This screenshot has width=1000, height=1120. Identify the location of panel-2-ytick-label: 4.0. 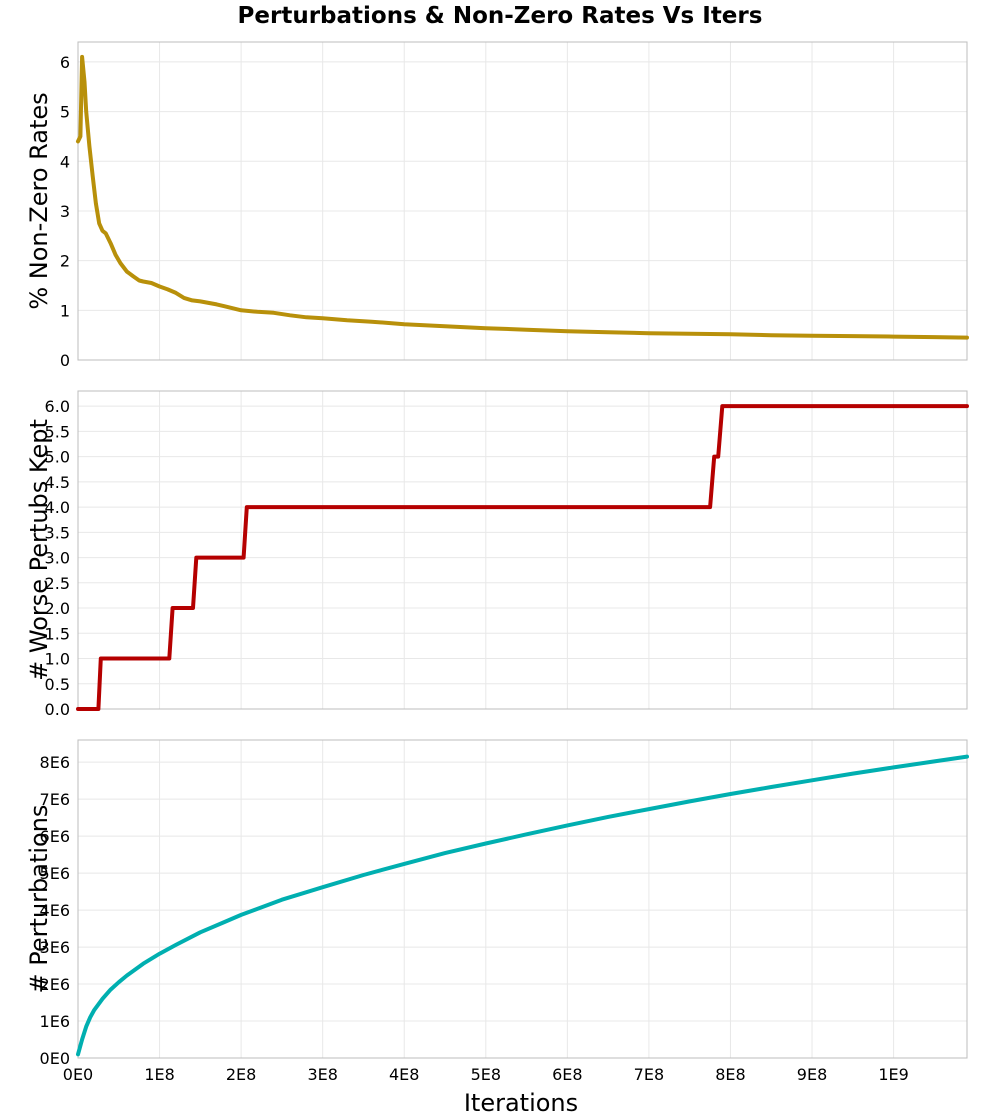
(57, 507).